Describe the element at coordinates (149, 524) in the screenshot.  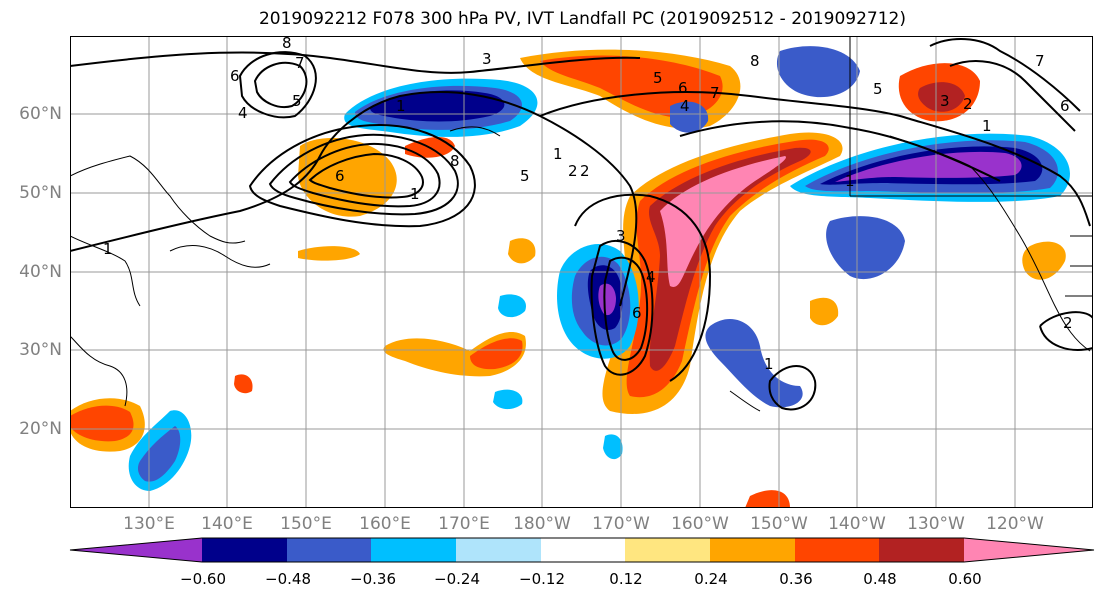
I see `lon-label: 130°E` at that location.